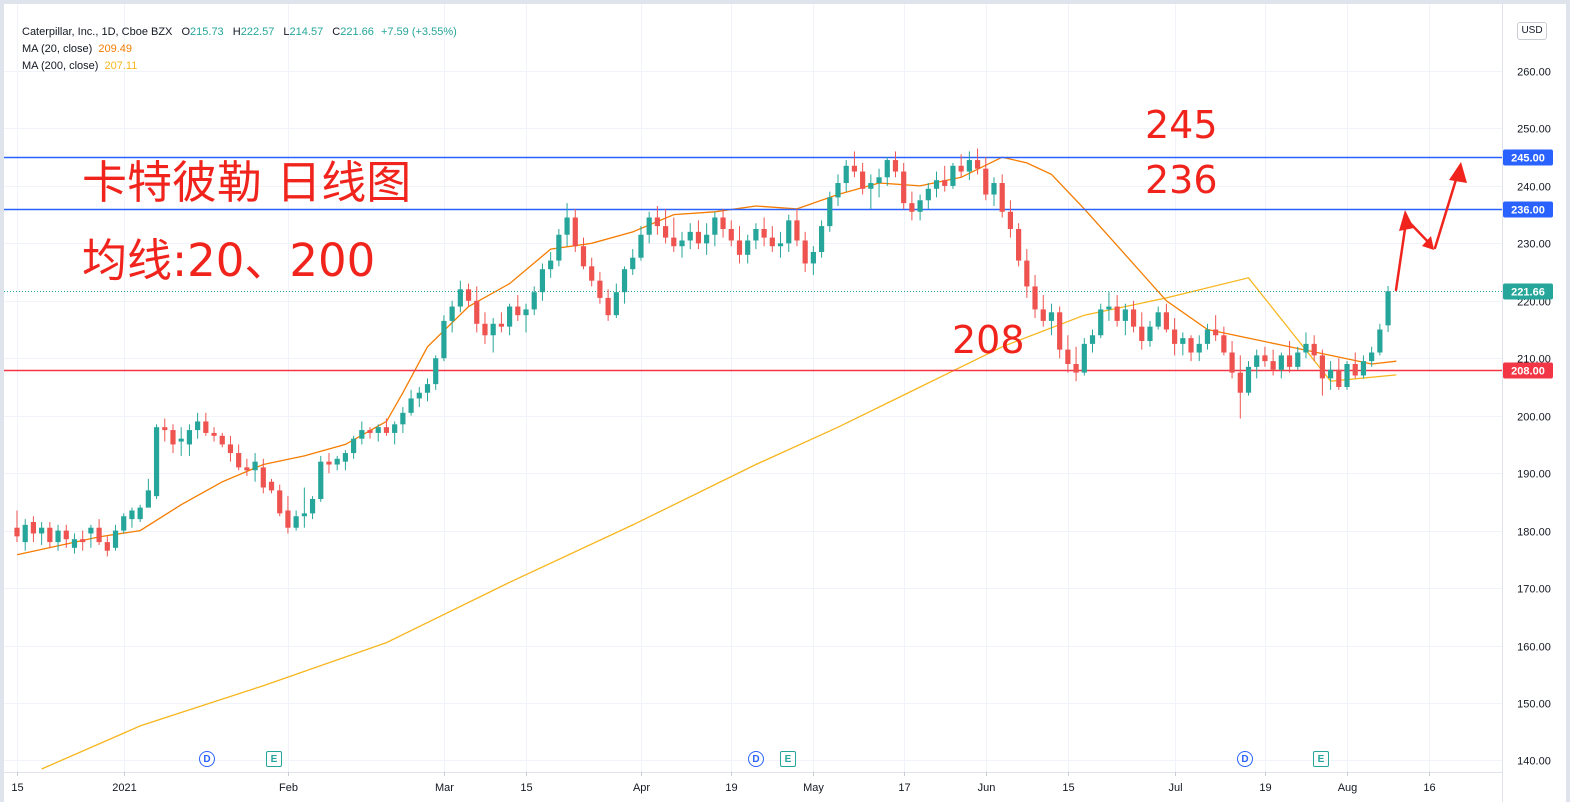  I want to click on ma200-legend-row: MA (200, close) 207.11, so click(239, 66).